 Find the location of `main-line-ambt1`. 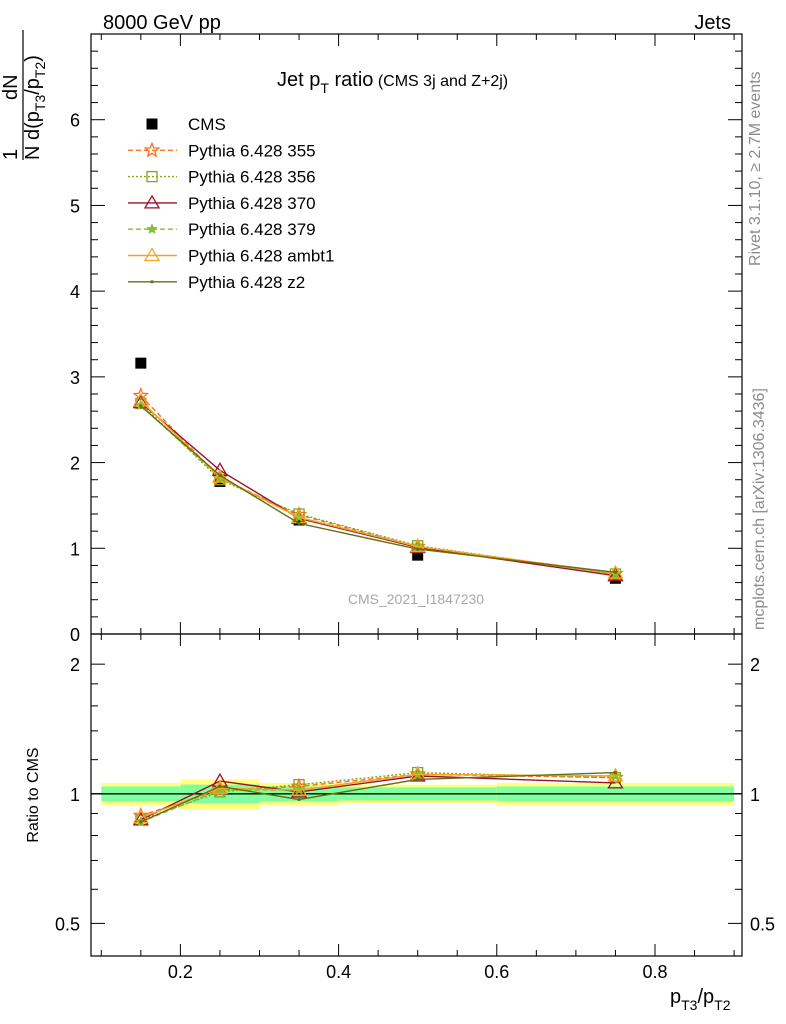

main-line-ambt1 is located at coordinates (378, 487).